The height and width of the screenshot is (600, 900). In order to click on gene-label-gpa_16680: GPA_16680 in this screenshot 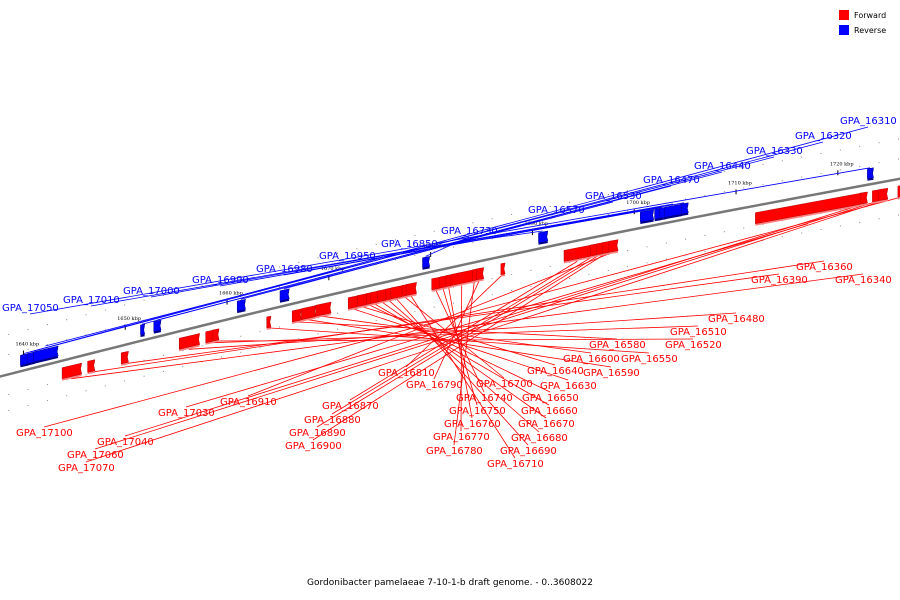, I will do `click(539, 438)`.